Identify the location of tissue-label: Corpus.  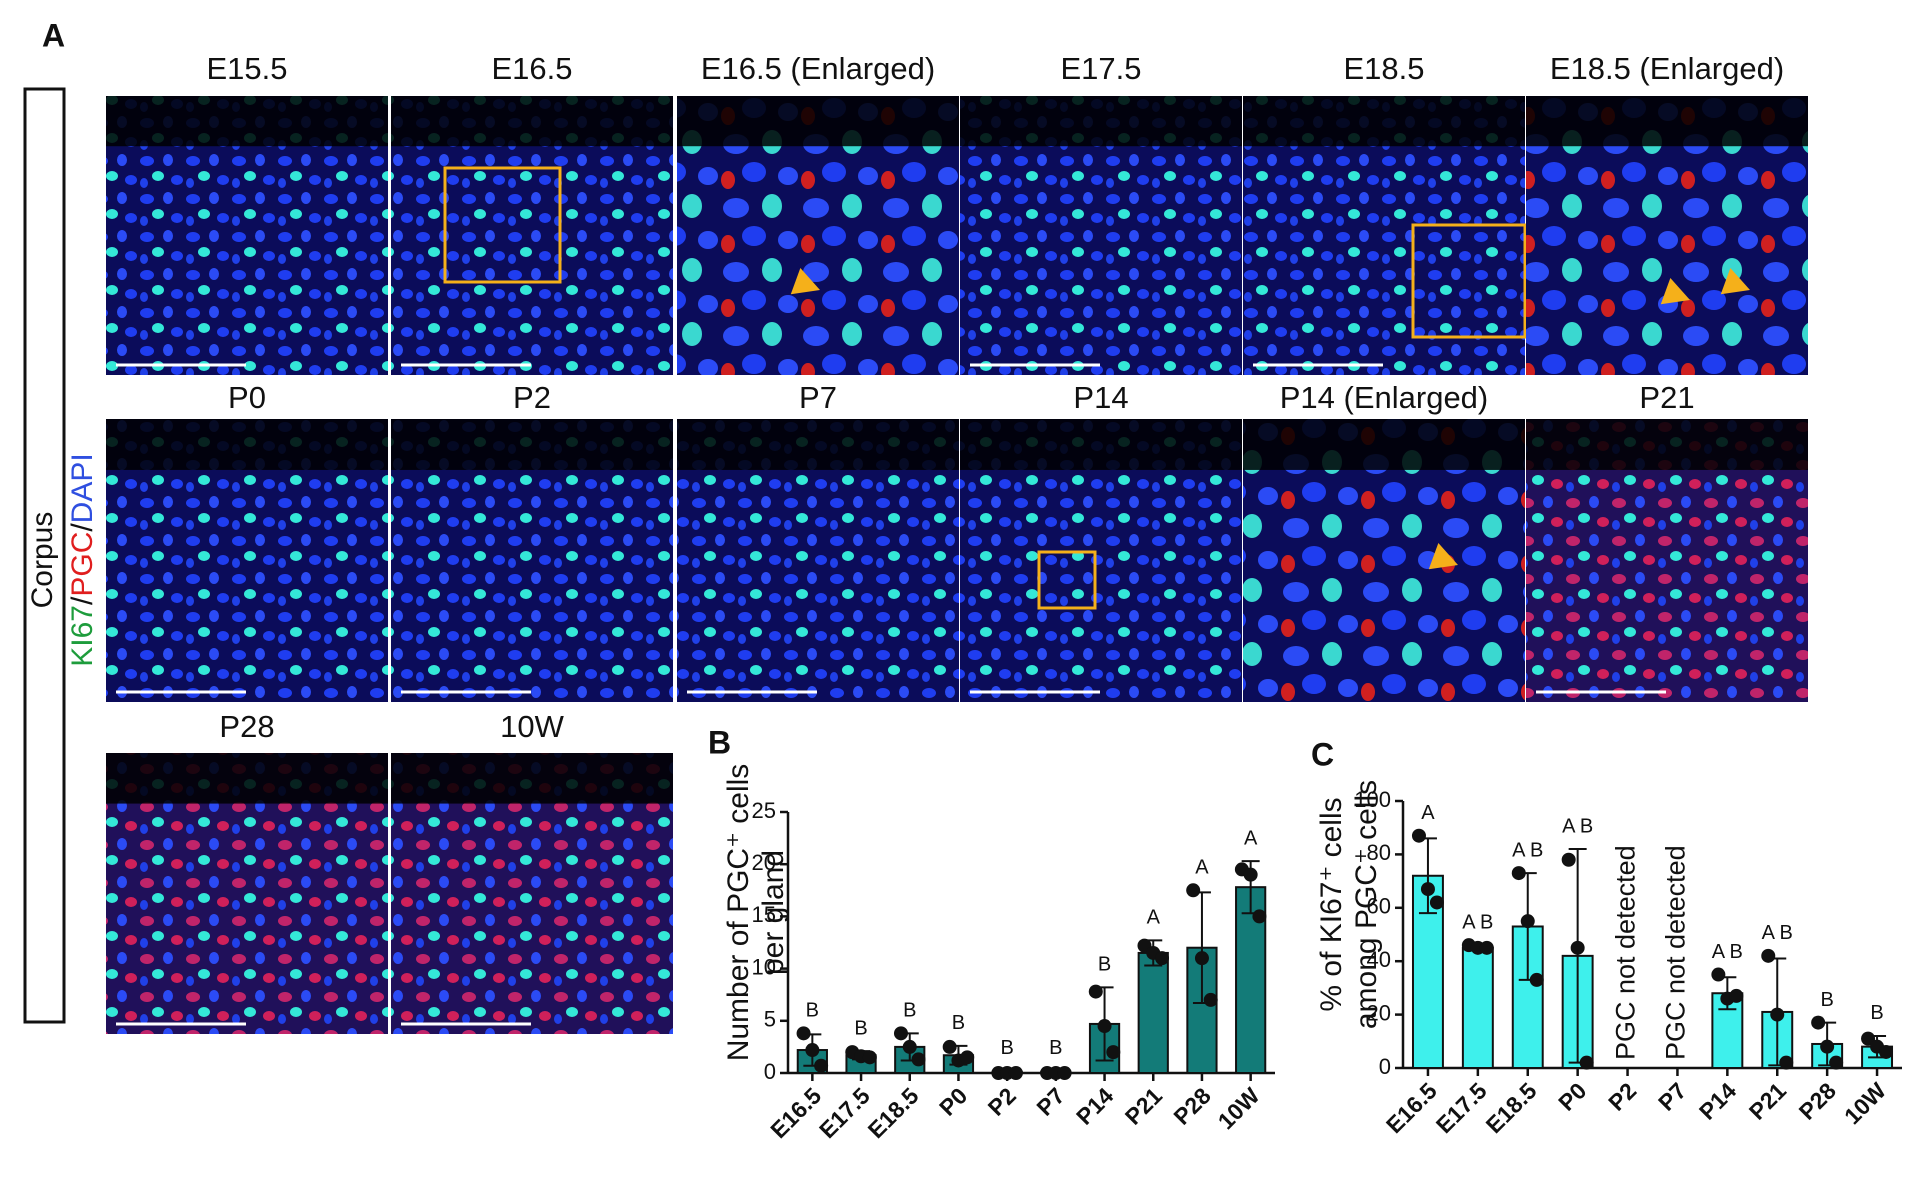
(42, 560).